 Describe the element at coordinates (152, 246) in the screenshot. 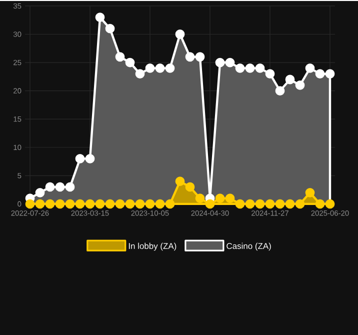

I see `legend-label: In lobby (ZA)` at that location.